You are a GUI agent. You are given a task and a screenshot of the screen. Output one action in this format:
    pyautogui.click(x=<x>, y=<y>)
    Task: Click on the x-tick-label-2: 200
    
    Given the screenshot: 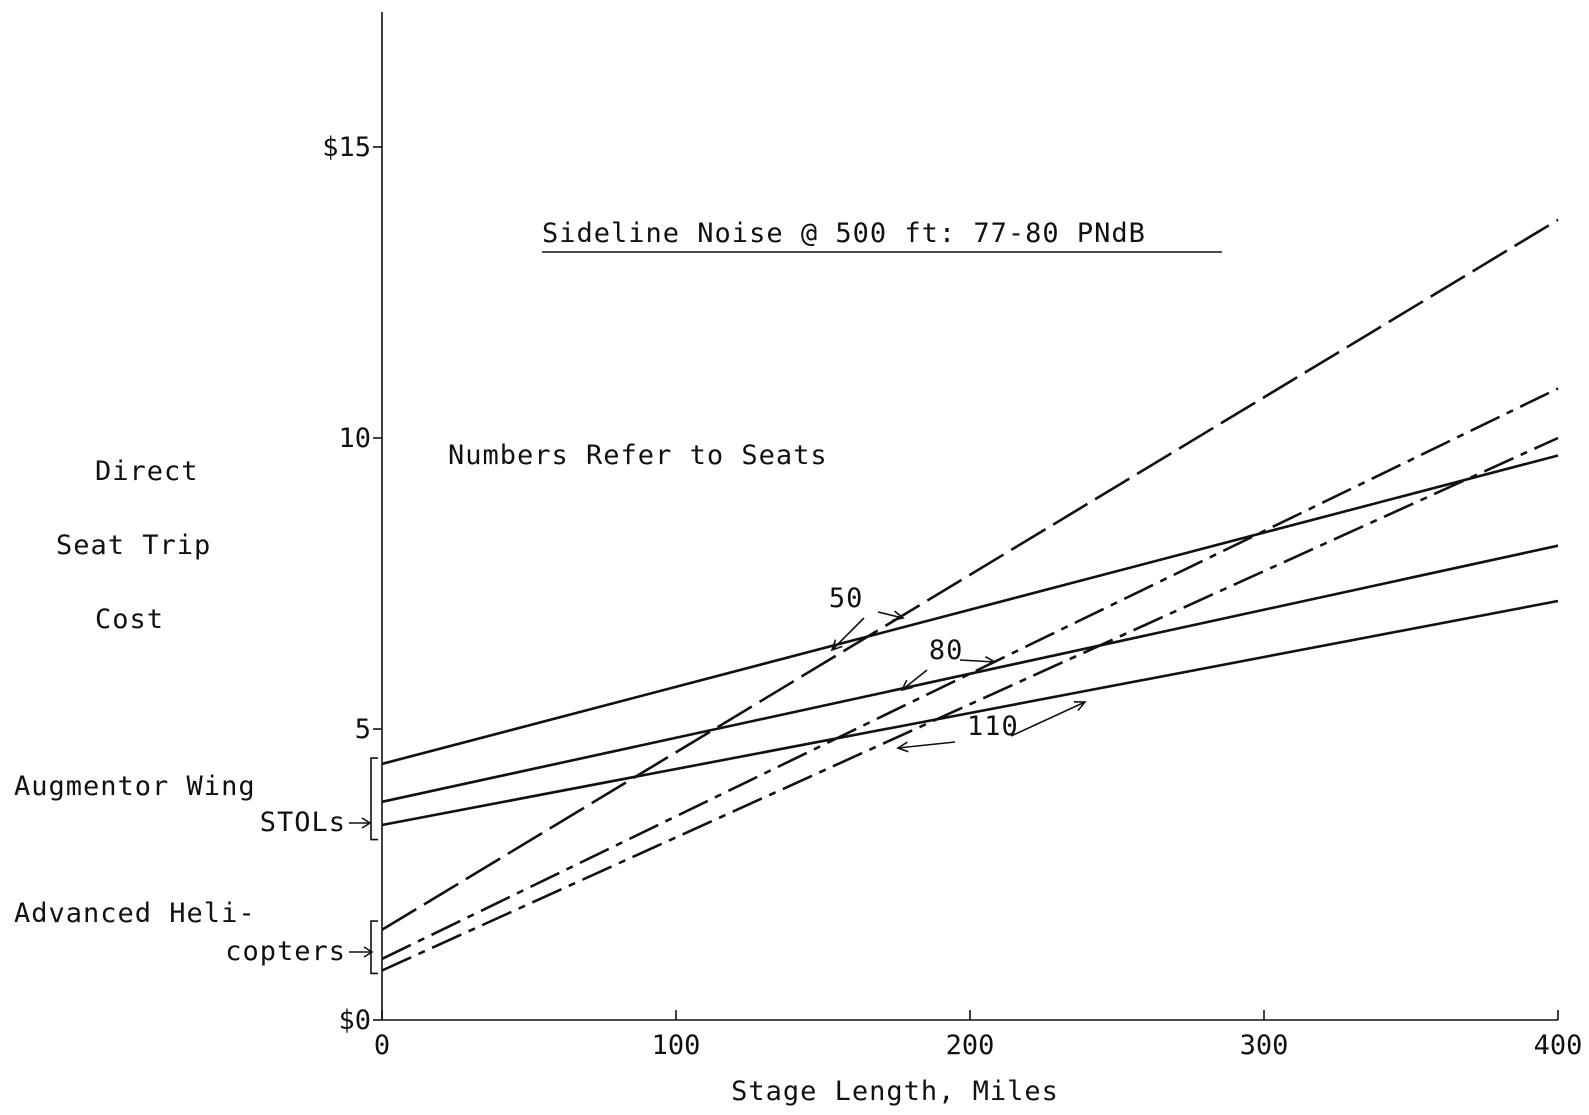 What is the action you would take?
    pyautogui.click(x=970, y=1045)
    